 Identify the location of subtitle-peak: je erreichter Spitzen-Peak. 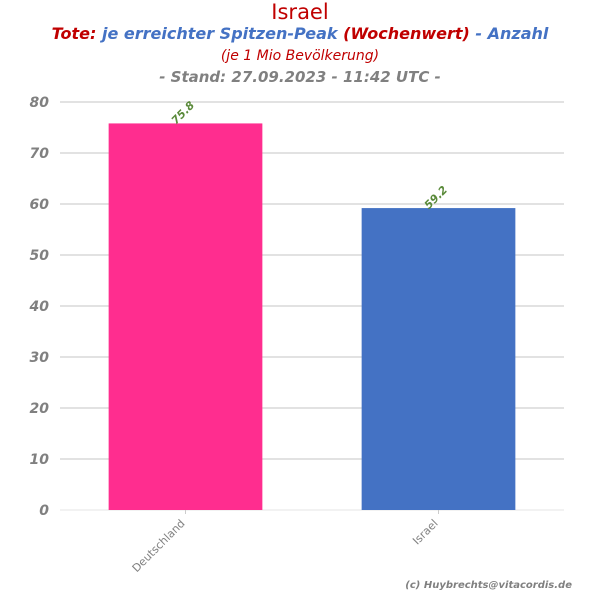
(219, 33).